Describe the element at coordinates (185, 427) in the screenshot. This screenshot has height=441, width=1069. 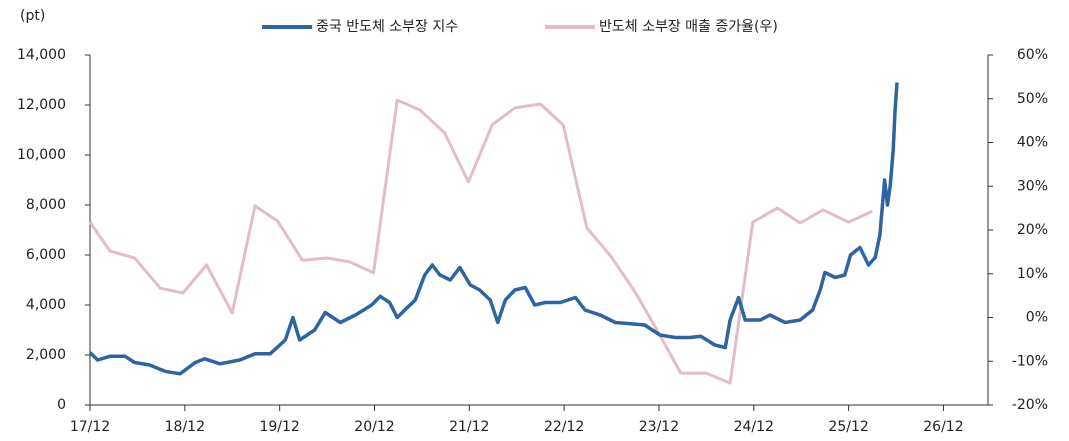
I see `x-tick-label: 18/12` at that location.